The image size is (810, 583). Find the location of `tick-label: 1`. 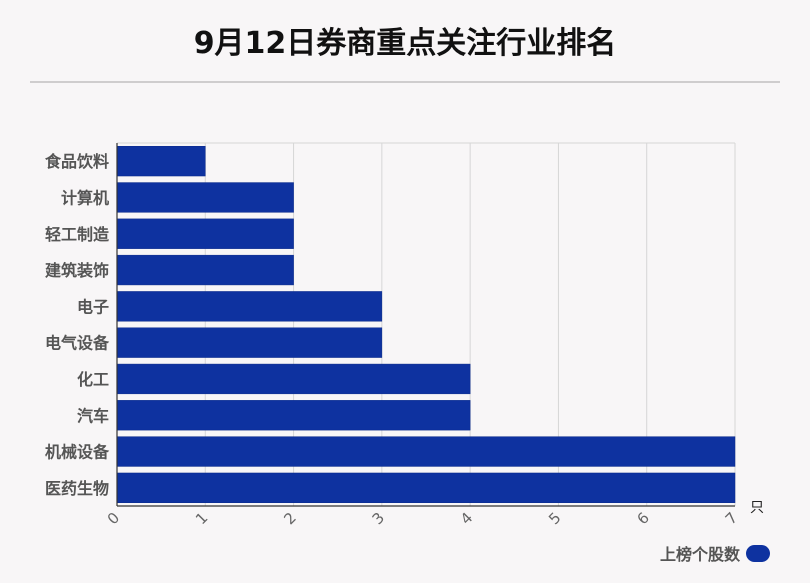

tick-label: 1 is located at coordinates (201, 518).